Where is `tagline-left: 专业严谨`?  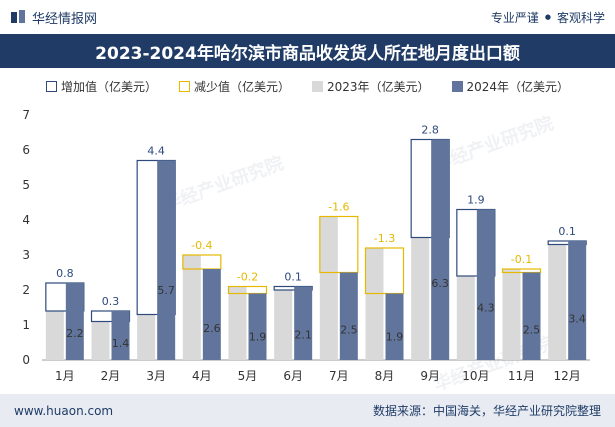 tagline-left: 专业严谨 is located at coordinates (514, 17).